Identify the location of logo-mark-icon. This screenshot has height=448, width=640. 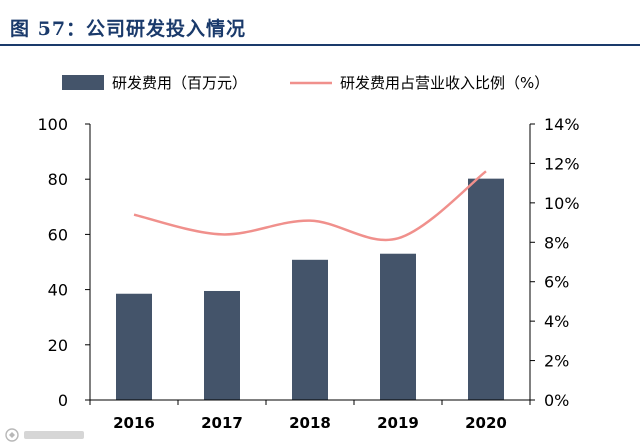
(44, 435).